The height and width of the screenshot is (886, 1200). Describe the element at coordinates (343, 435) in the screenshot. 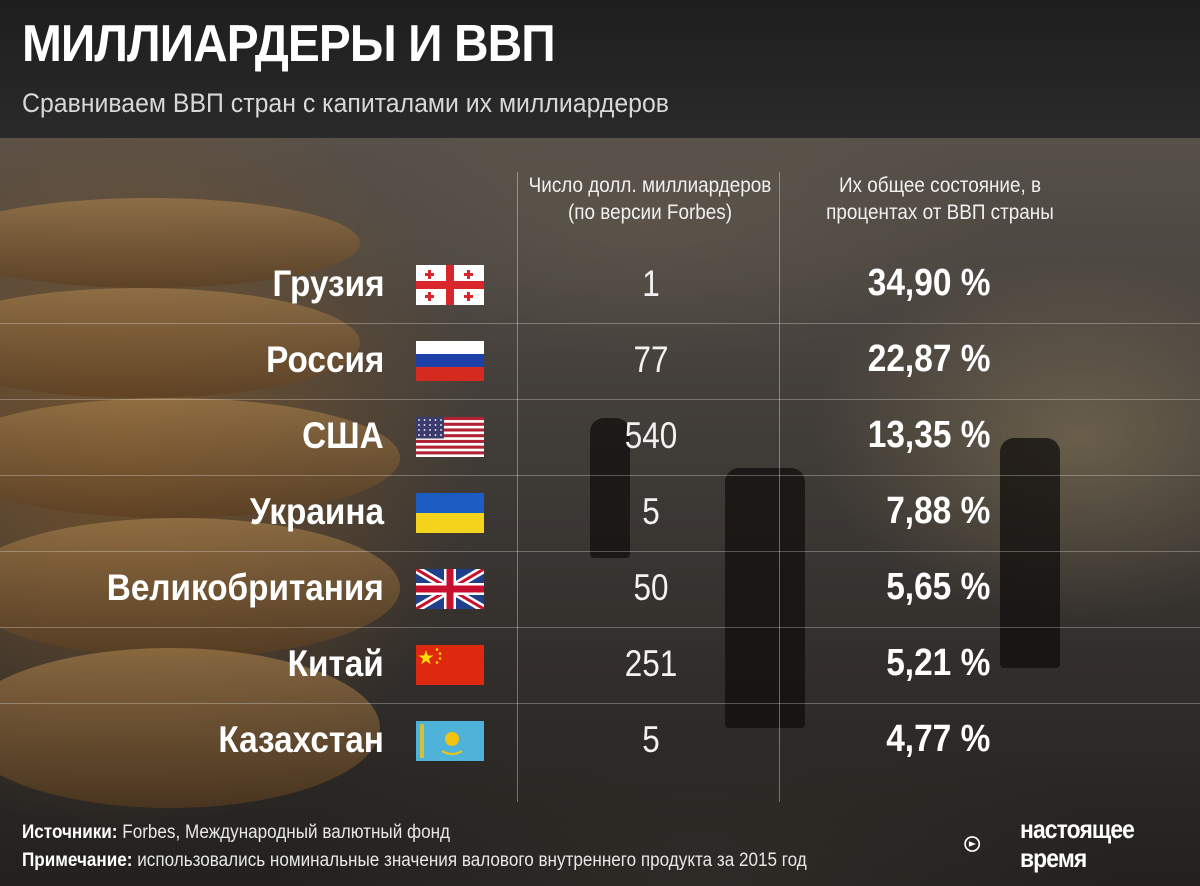

I see `country-name: США` at that location.